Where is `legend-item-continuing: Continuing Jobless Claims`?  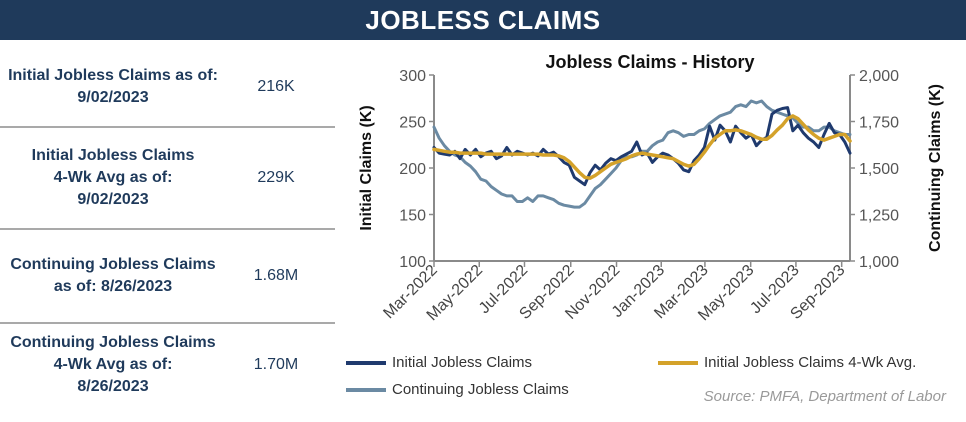 legend-item-continuing: Continuing Jobless Claims is located at coordinates (457, 389).